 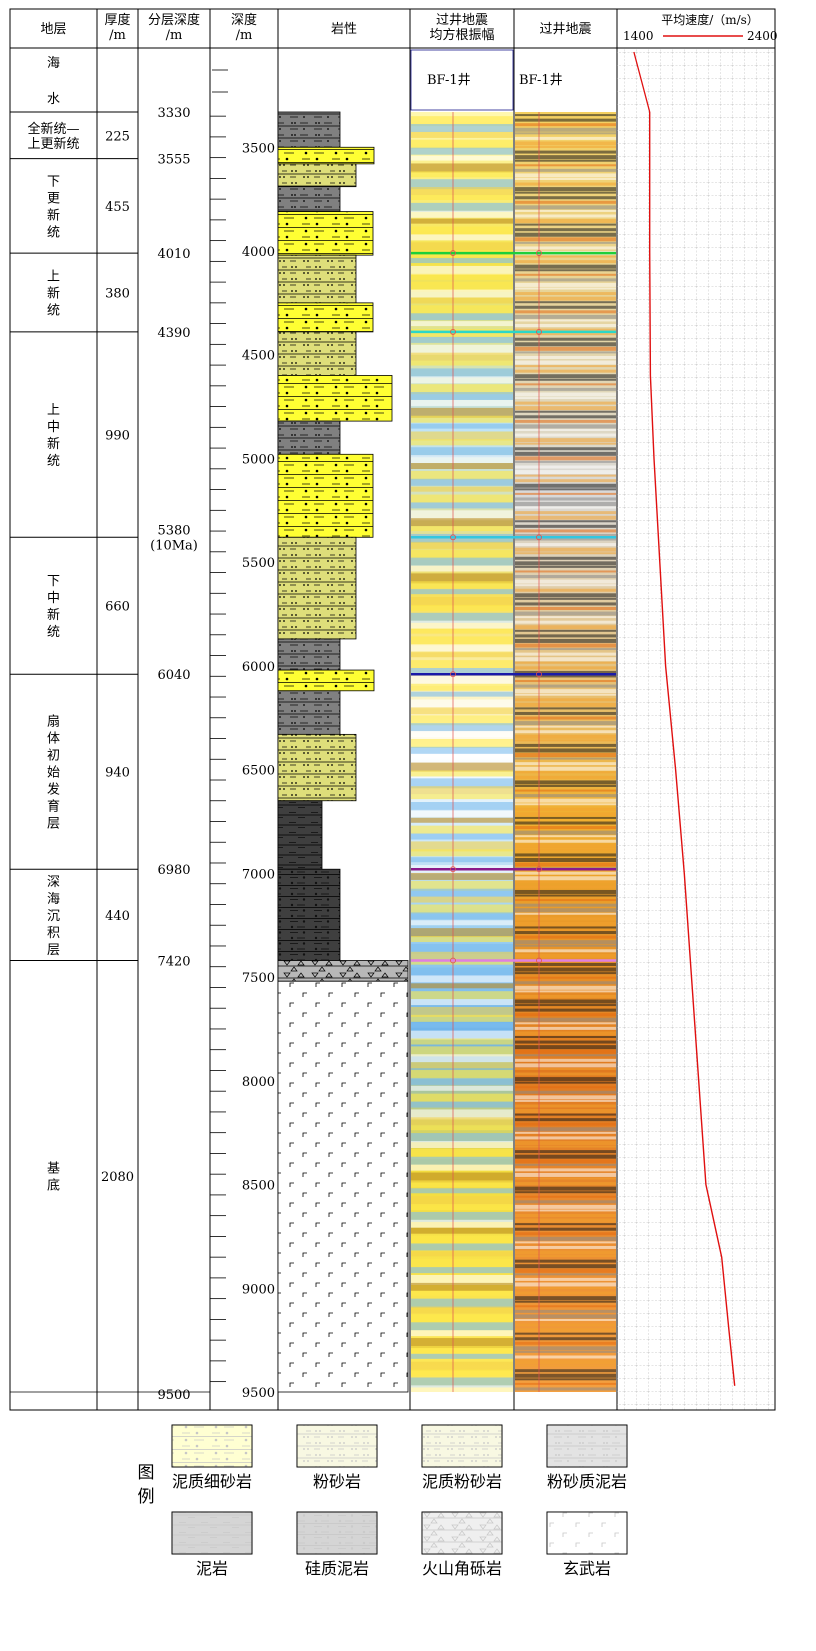 I want to click on strata-name: 海, so click(x=53, y=63).